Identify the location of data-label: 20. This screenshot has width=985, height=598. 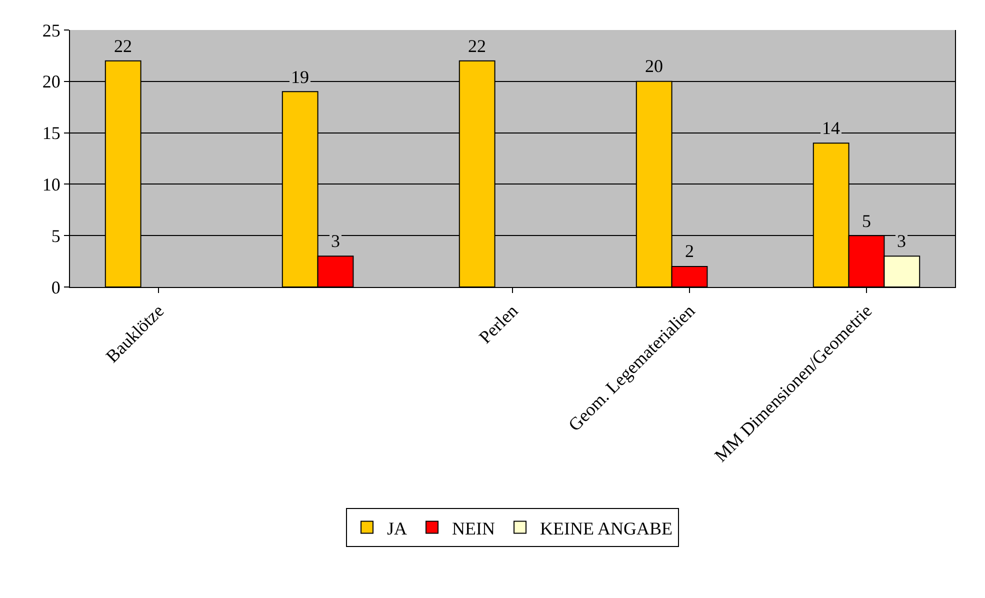
(654, 66).